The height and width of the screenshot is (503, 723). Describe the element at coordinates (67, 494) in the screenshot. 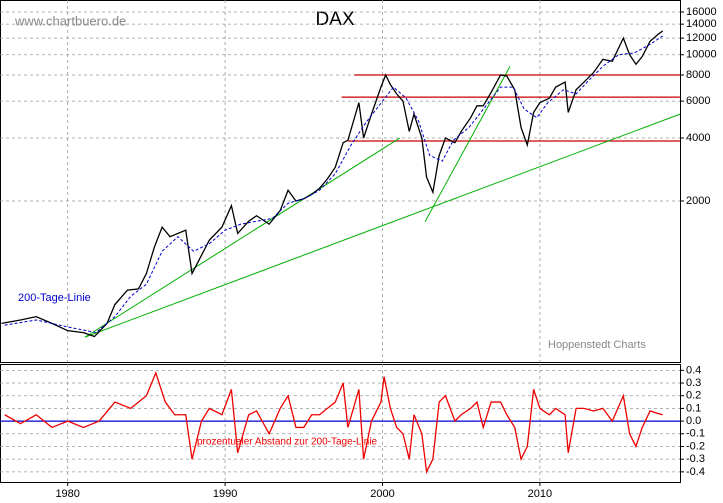

I see `x-tick-label: 1980` at that location.